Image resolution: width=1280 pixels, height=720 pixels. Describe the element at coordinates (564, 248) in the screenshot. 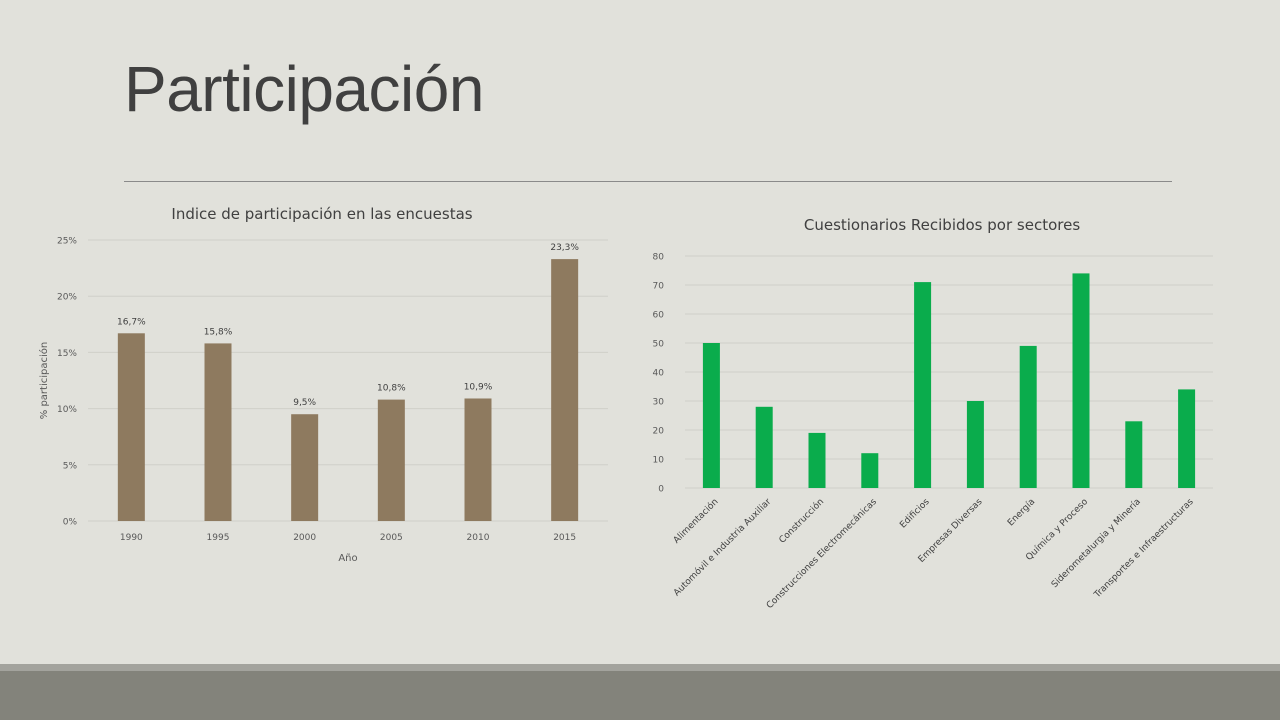

I see `data-label: 23,3%` at that location.